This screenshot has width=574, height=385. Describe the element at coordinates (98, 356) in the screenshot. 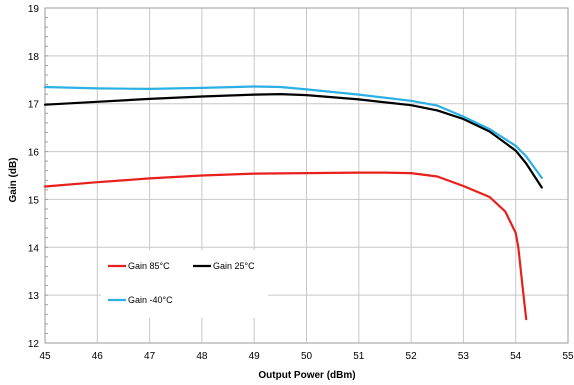

I see `x-tick-label: 46` at that location.